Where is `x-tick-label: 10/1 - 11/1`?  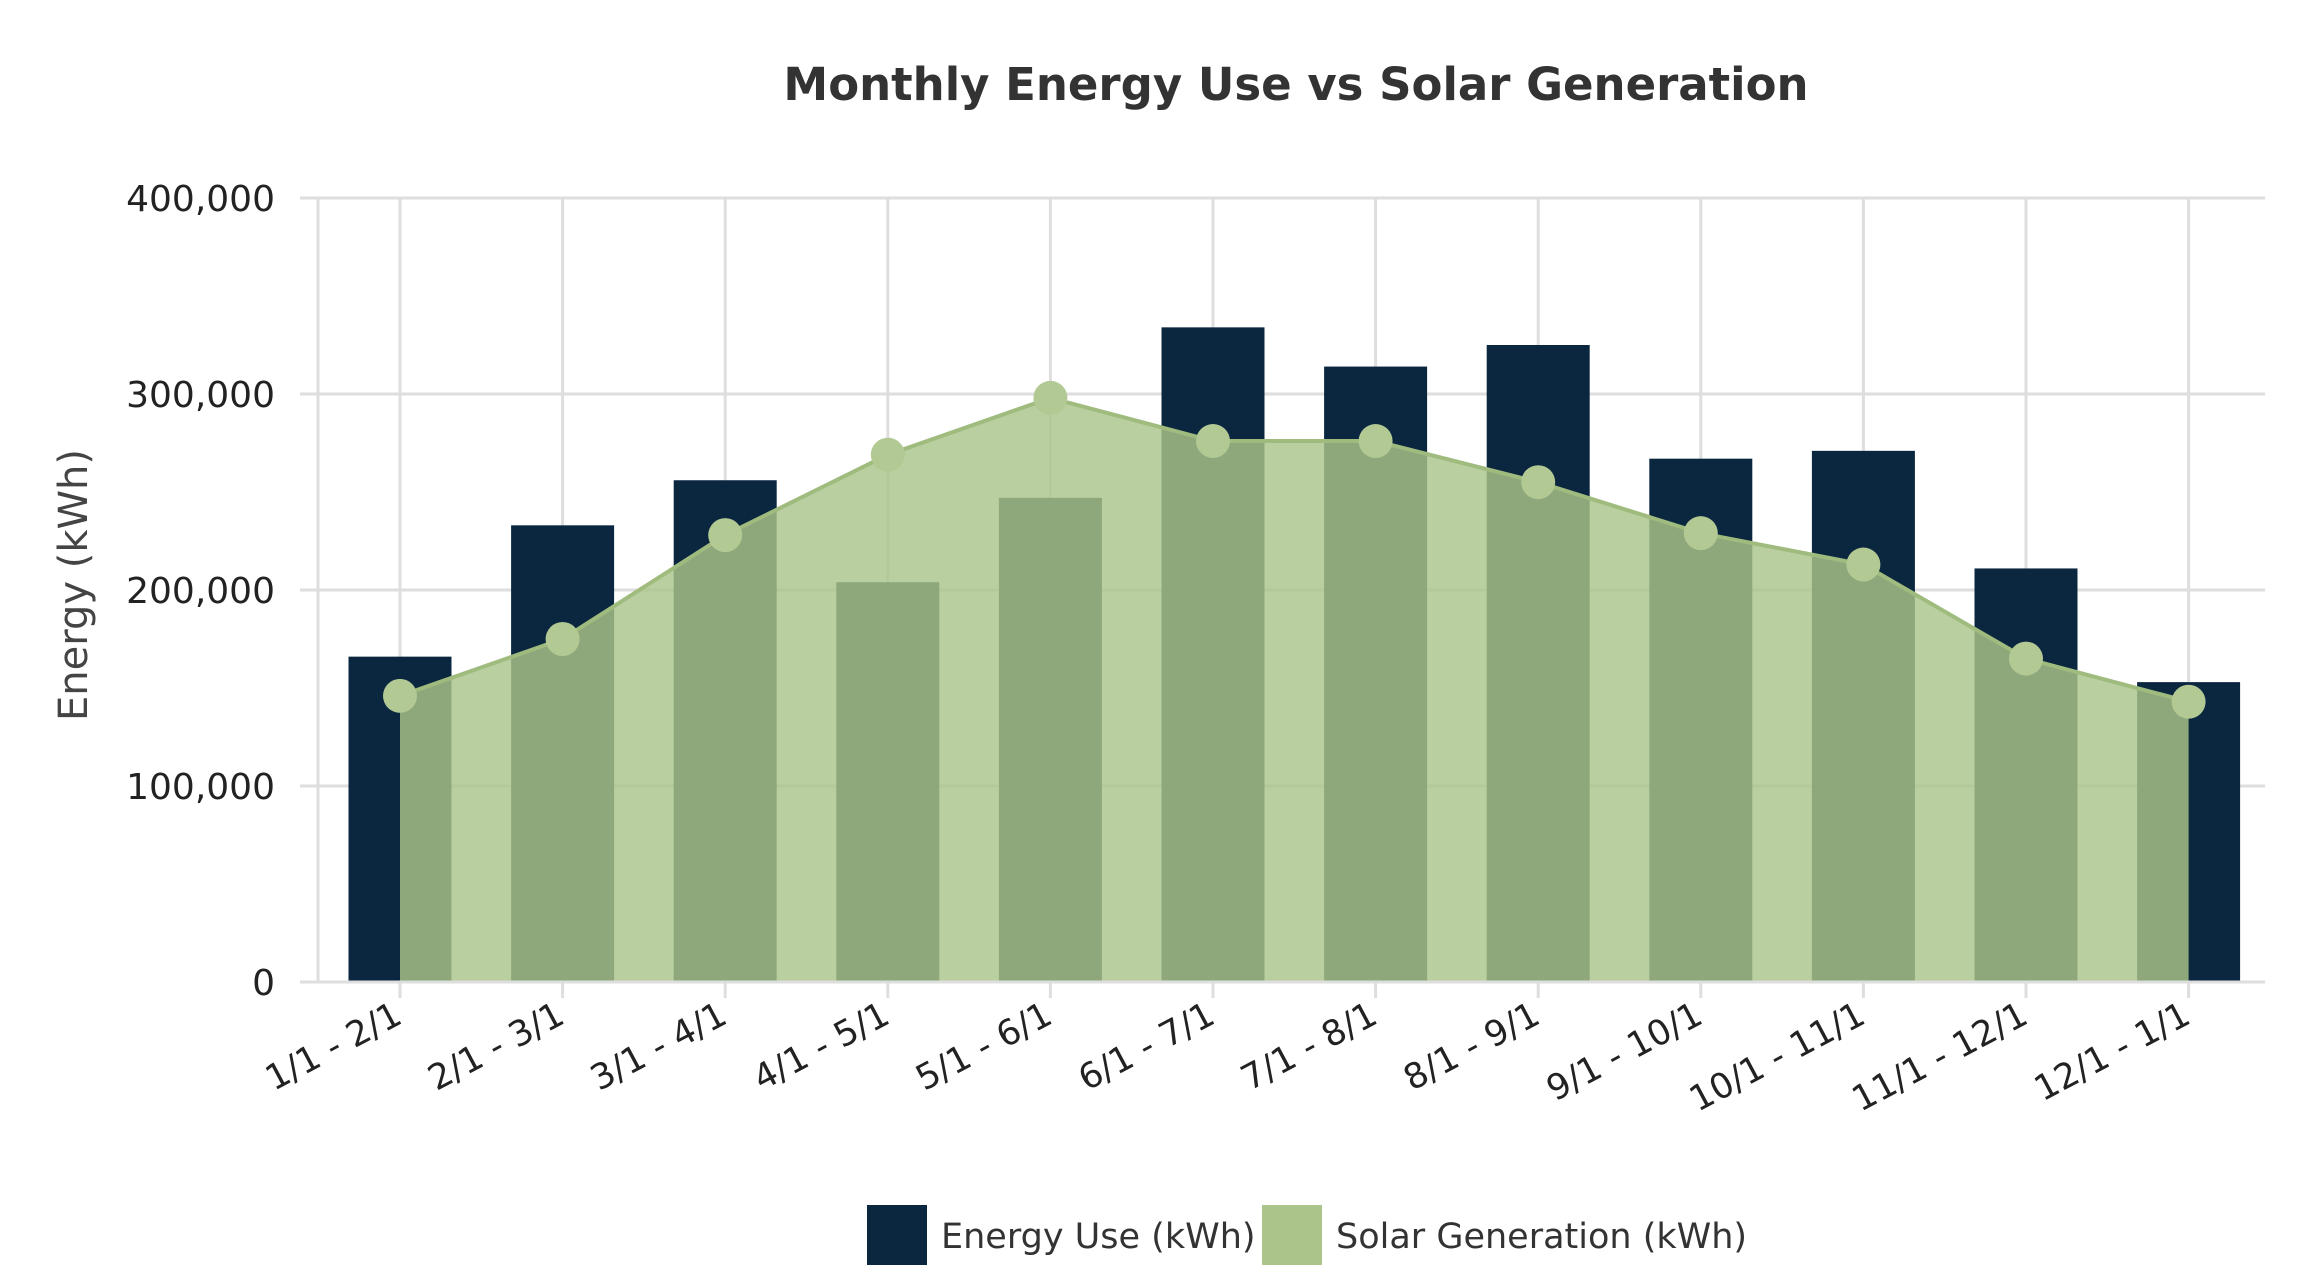
x-tick-label: 10/1 - 11/1 is located at coordinates (1777, 1057).